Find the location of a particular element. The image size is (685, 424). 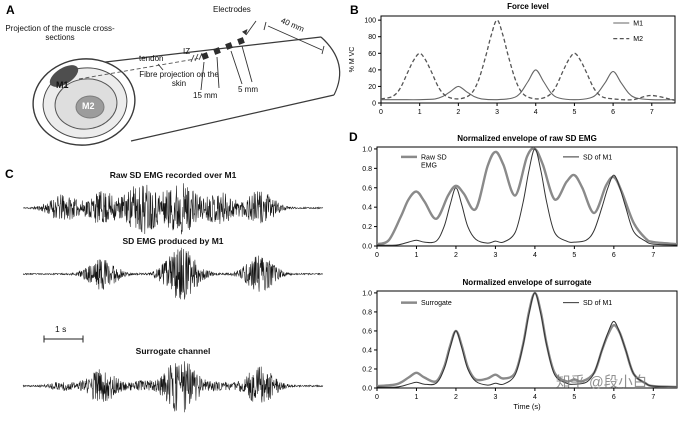

electrodes-arrowhead is located at coordinates (245, 32).